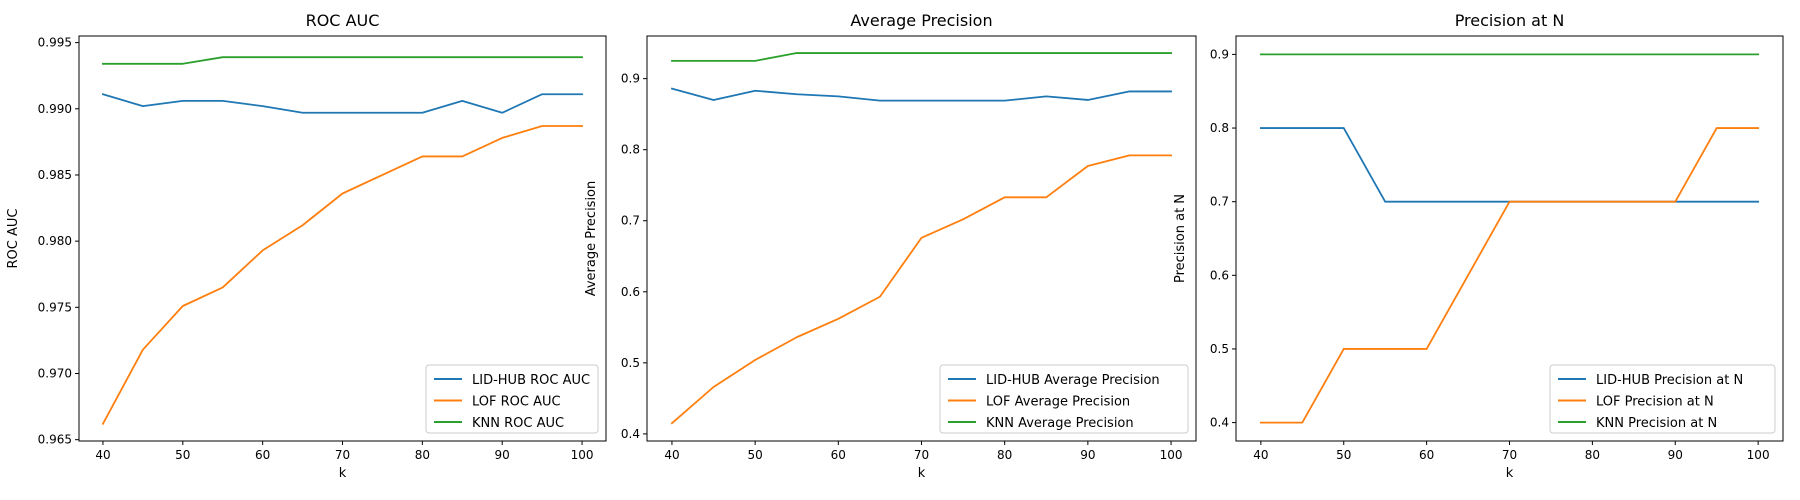  I want to click on legend-label-2: LOF ROC AUC, so click(516, 402).